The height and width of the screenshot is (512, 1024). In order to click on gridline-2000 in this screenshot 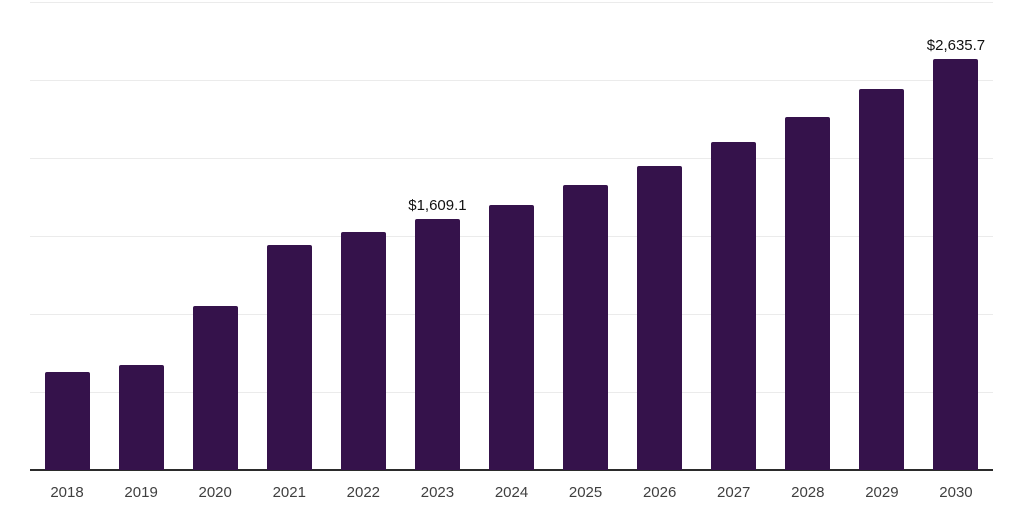, I will do `click(511, 158)`.